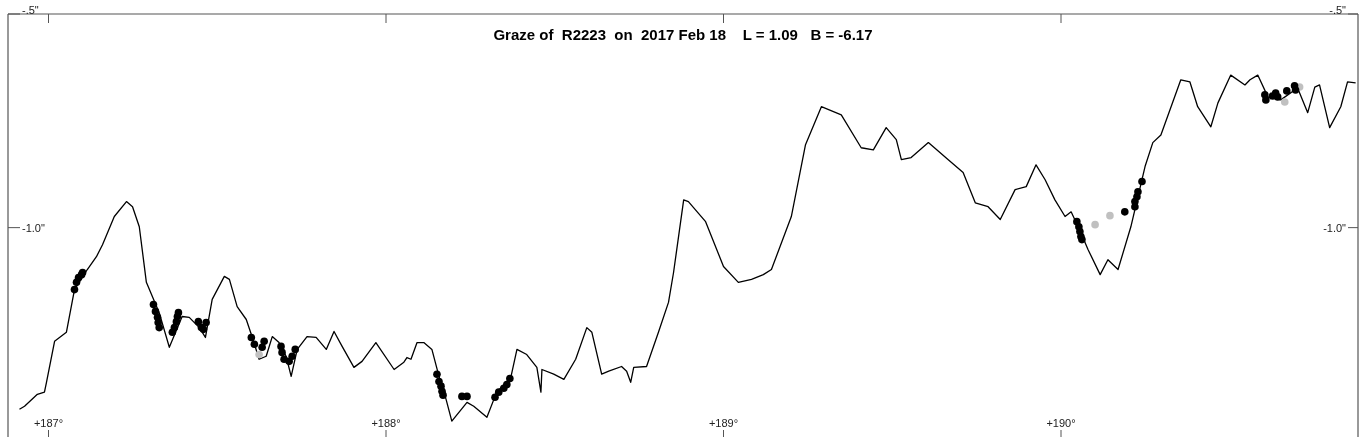 This screenshot has width=1359, height=437. Describe the element at coordinates (48, 423) in the screenshot. I see `x-tick-label: +187°` at that location.